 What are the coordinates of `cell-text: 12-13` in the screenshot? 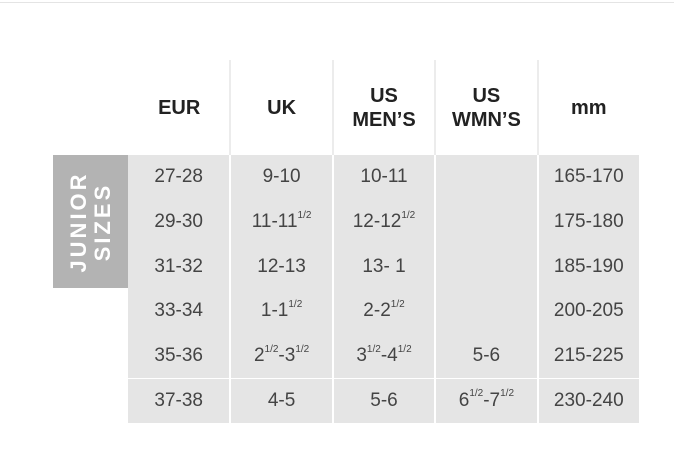 It's located at (281, 266).